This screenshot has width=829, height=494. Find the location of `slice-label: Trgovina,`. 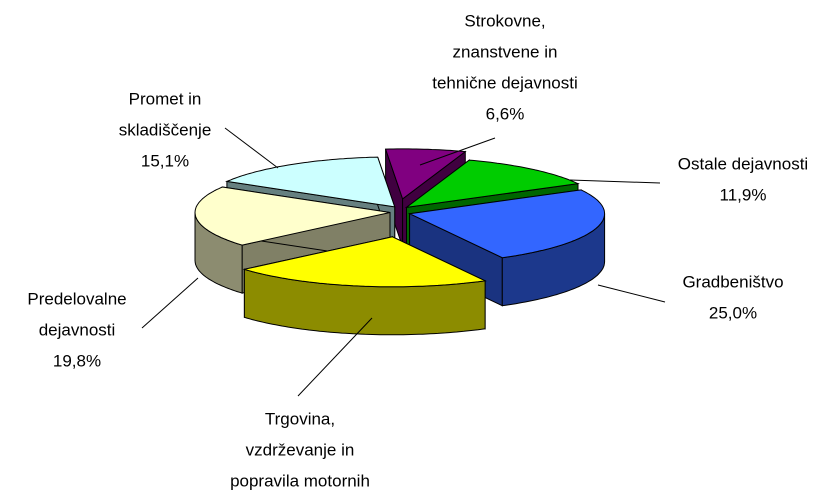

slice-label: Trgovina, is located at coordinates (300, 418).